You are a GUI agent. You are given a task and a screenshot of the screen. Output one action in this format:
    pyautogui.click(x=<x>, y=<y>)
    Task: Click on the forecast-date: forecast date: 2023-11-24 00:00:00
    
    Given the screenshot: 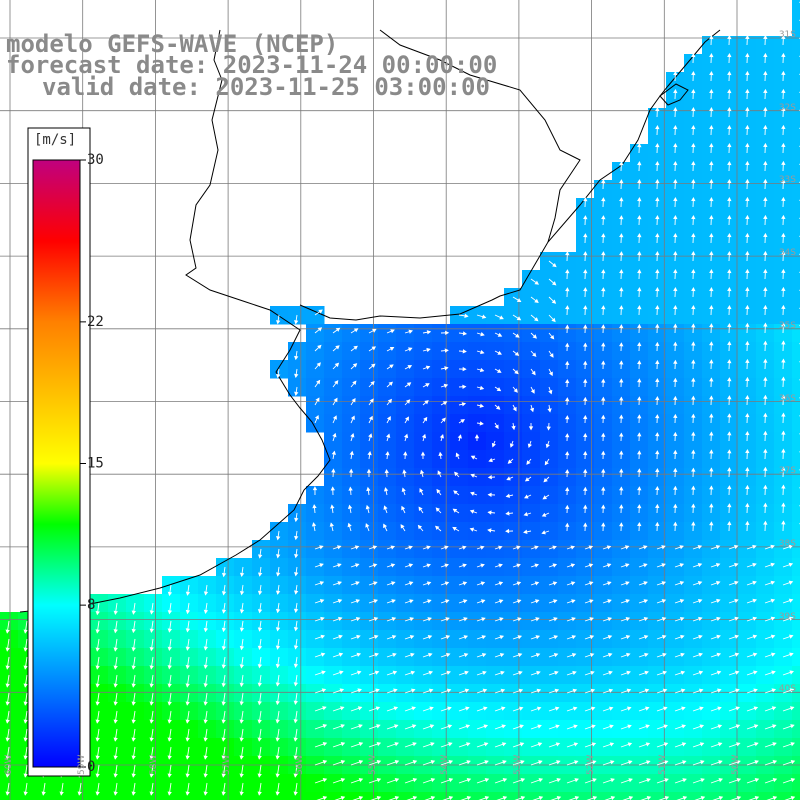 What is the action you would take?
    pyautogui.click(x=252, y=65)
    